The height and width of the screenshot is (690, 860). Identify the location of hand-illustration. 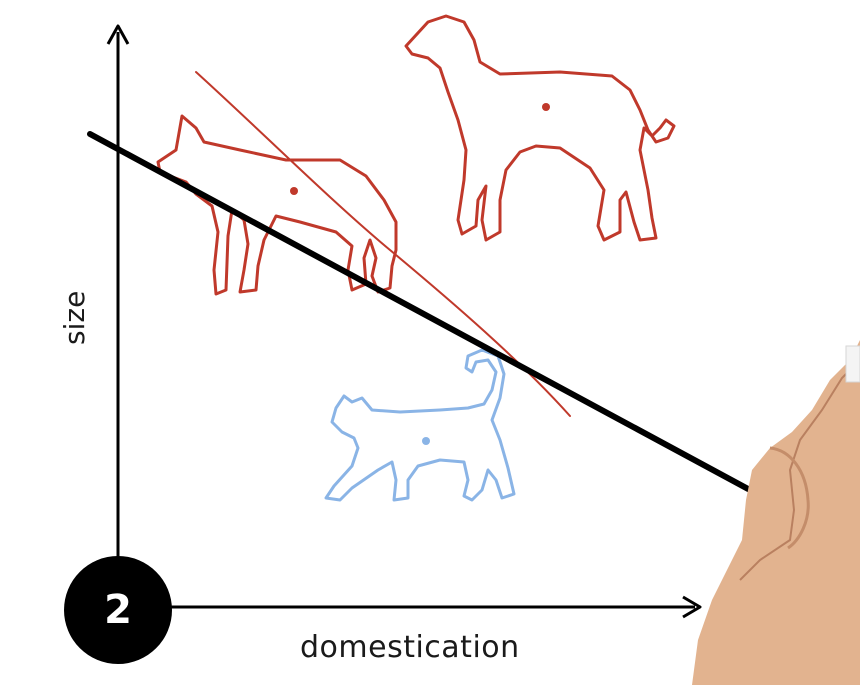
(776, 512).